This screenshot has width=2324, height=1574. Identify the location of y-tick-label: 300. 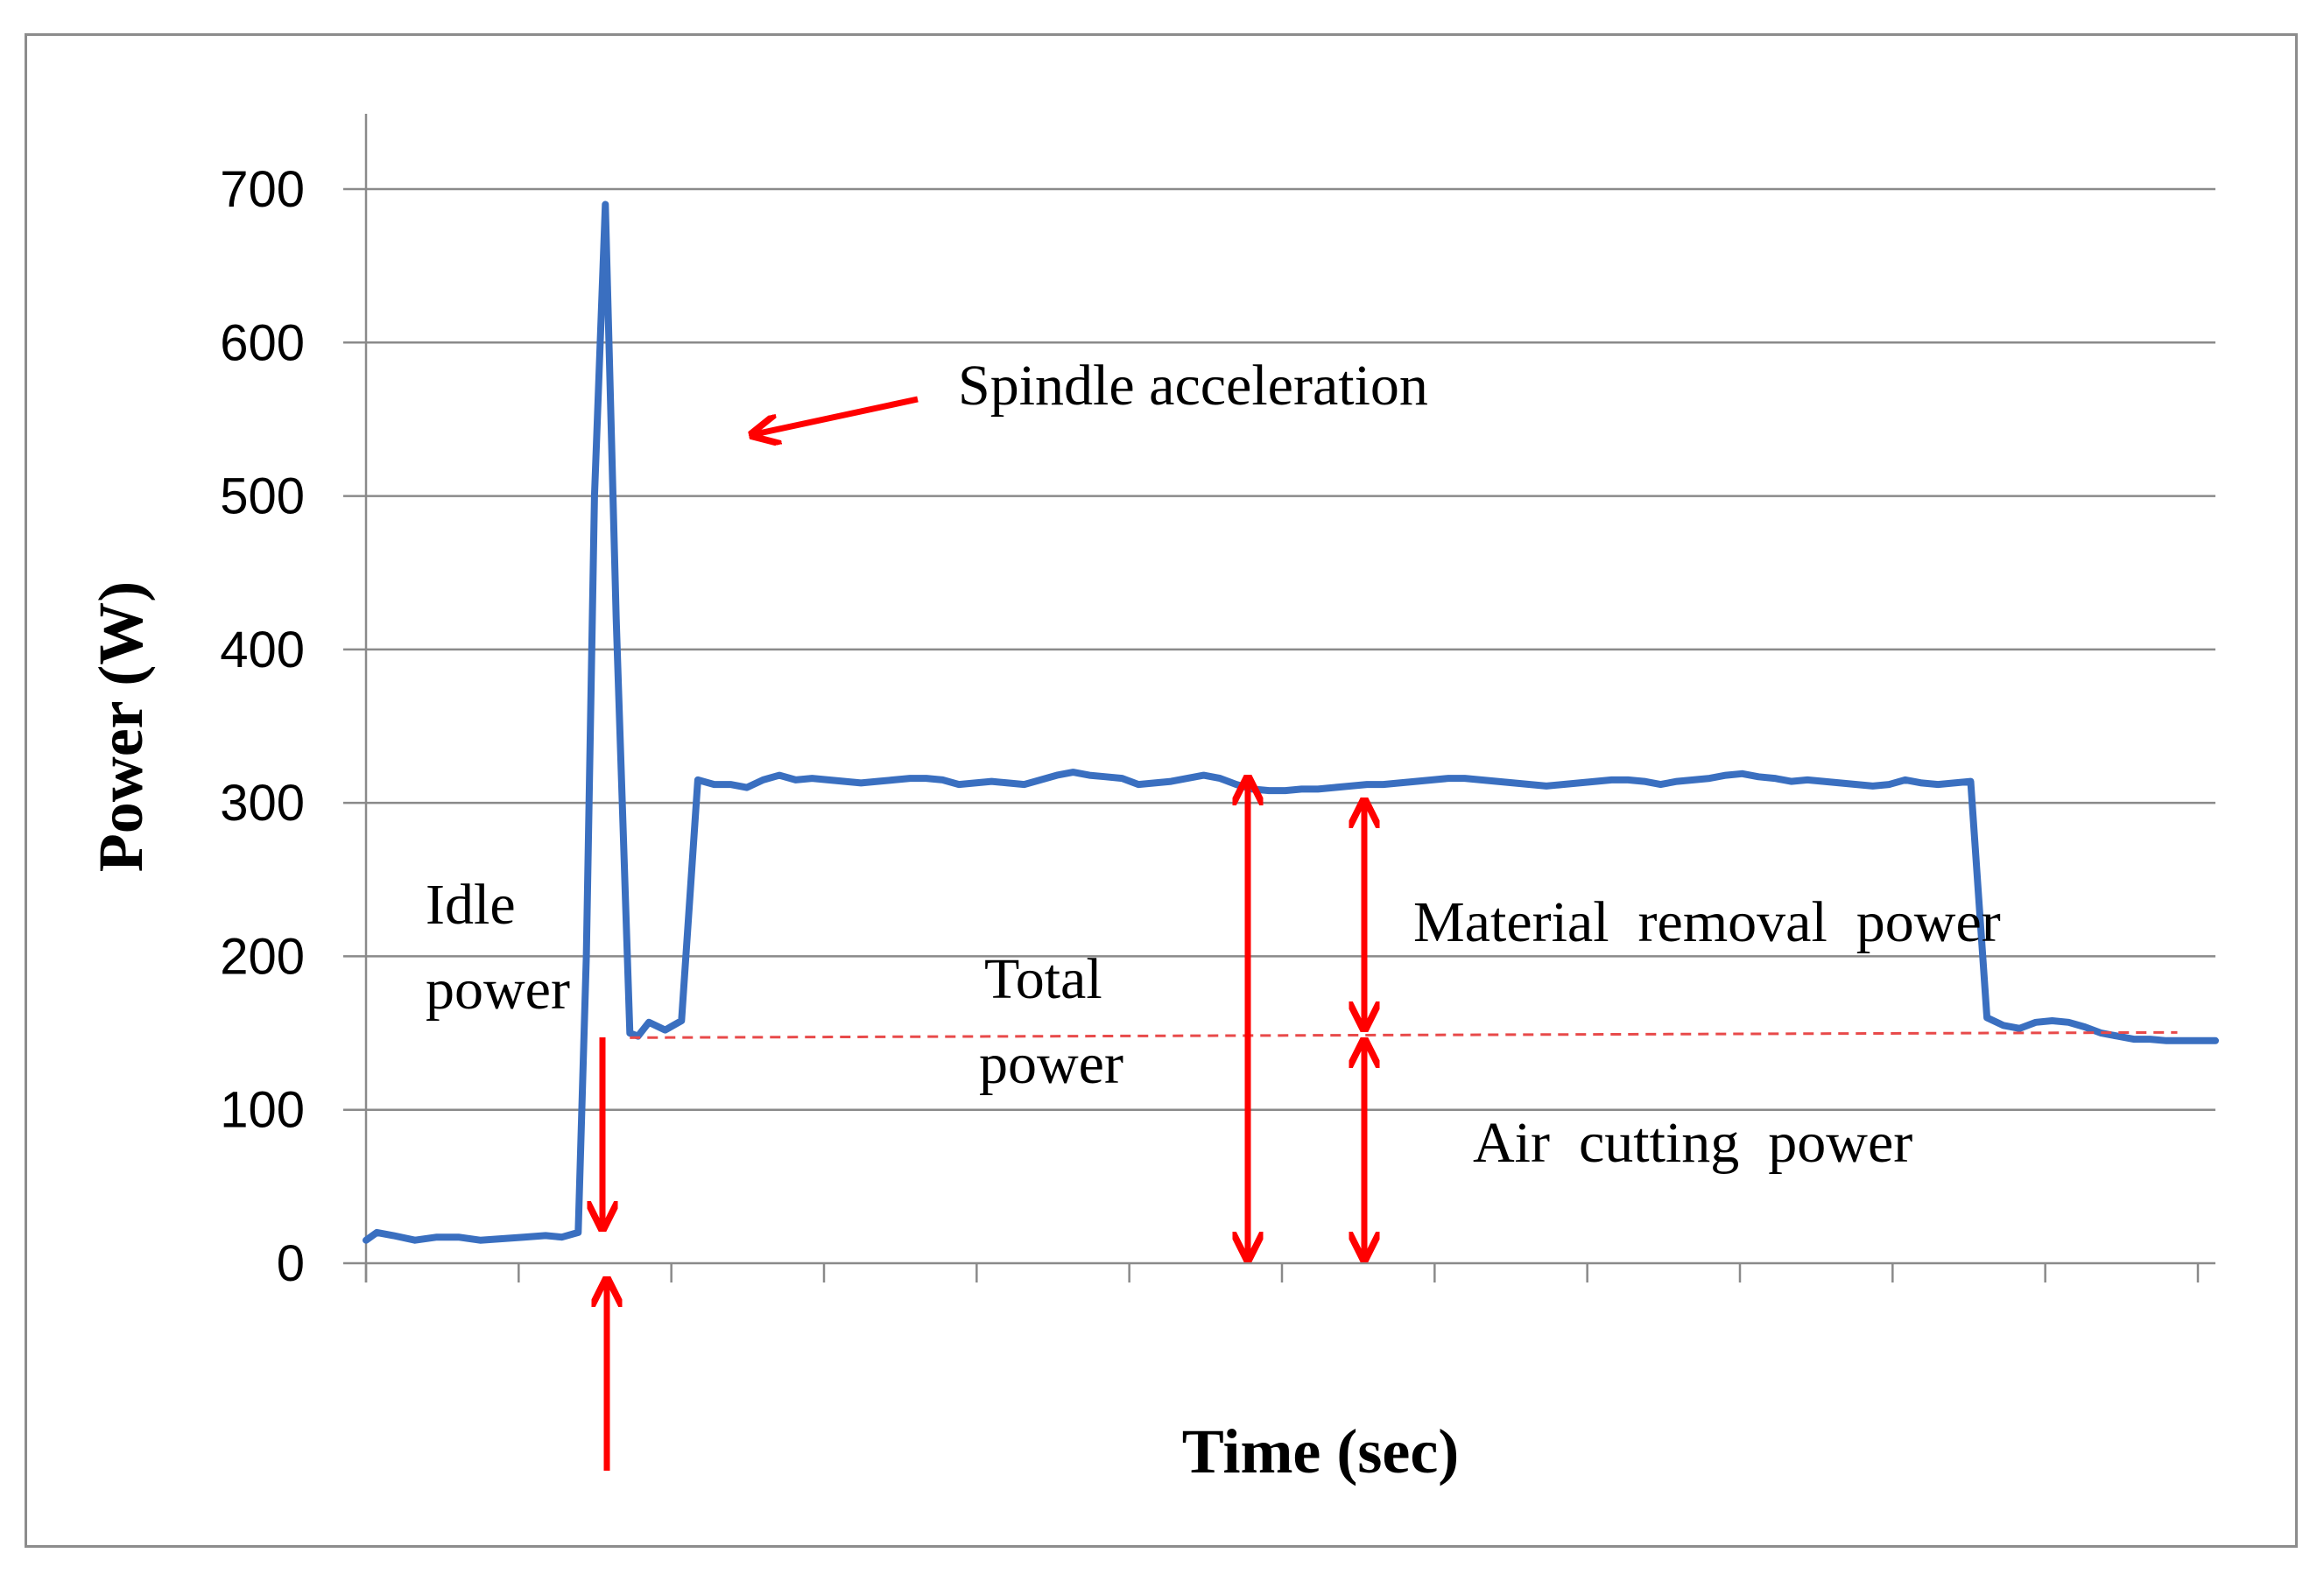
(262, 803).